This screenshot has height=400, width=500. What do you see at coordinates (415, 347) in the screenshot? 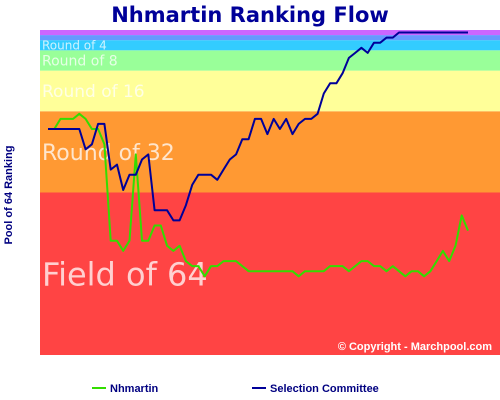
I see `copyright-note: © Copyright - Marchpool.com` at bounding box center [415, 347].